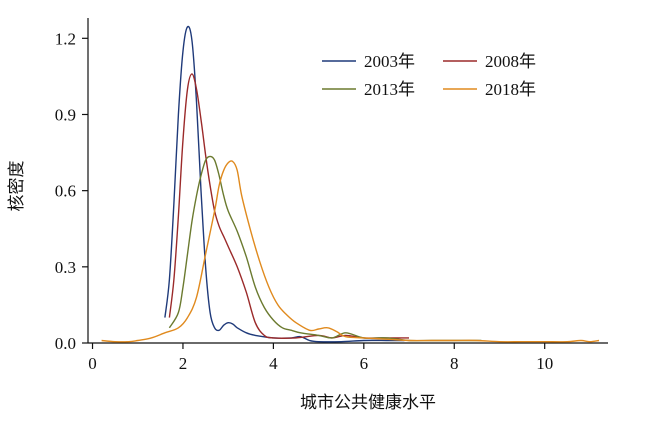  What do you see at coordinates (544, 363) in the screenshot?
I see `x-tick-label: 10` at bounding box center [544, 363].